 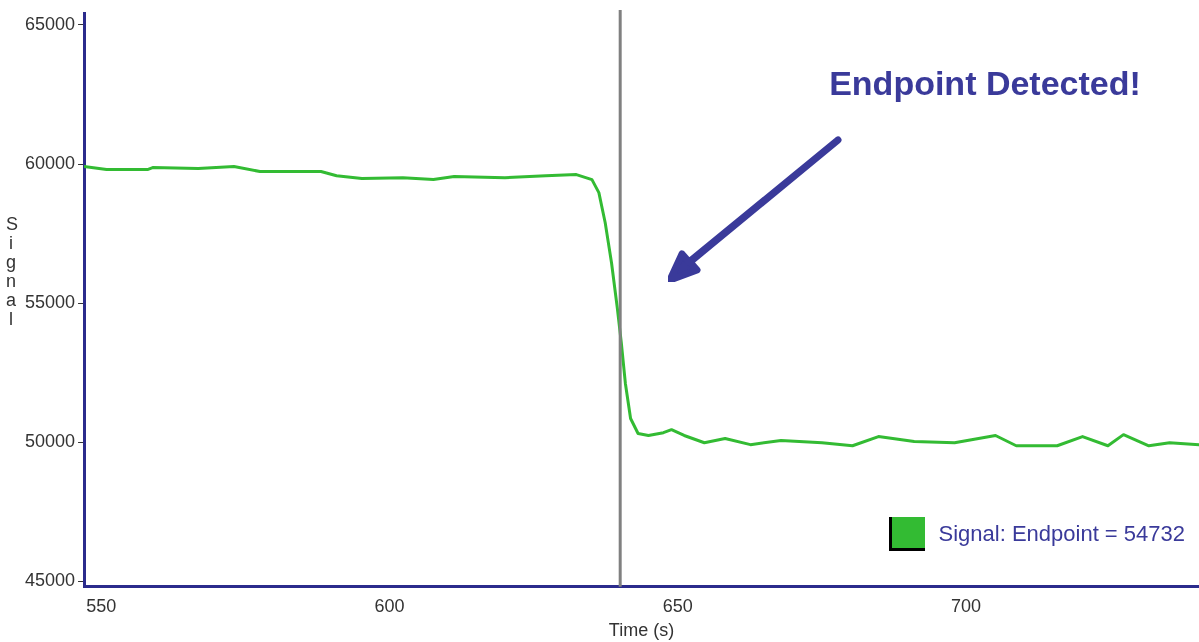 What do you see at coordinates (641, 630) in the screenshot?
I see `x-axis-title: Time (s)` at bounding box center [641, 630].